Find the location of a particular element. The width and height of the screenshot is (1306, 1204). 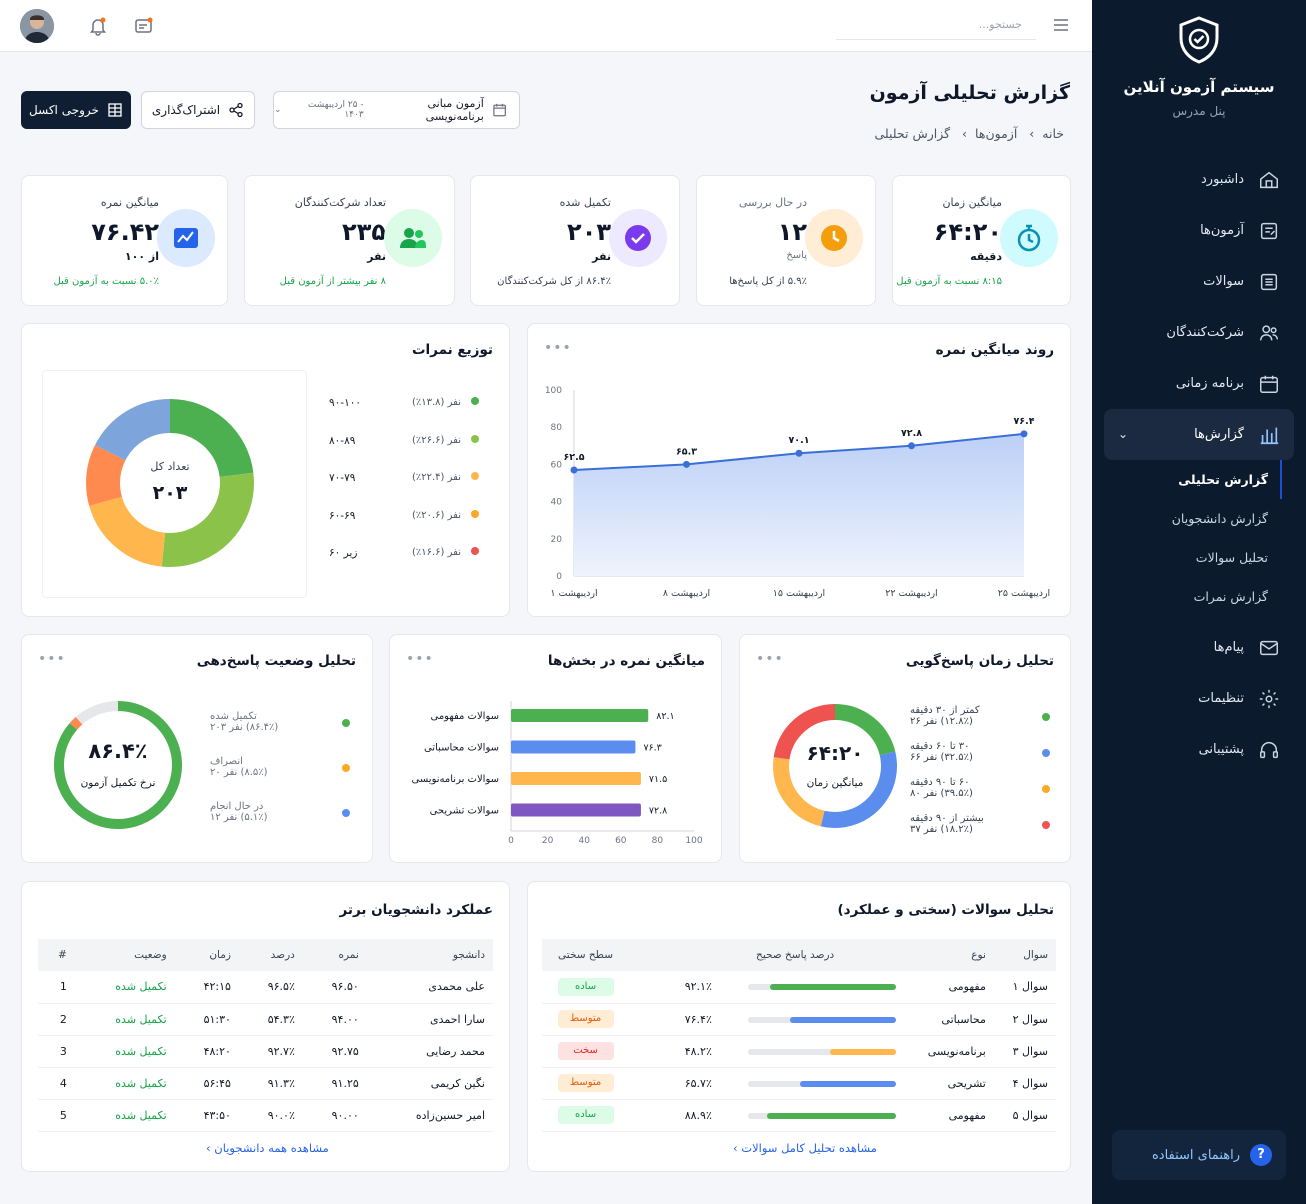

difficulty-cell: متوسط is located at coordinates (586, 1019).